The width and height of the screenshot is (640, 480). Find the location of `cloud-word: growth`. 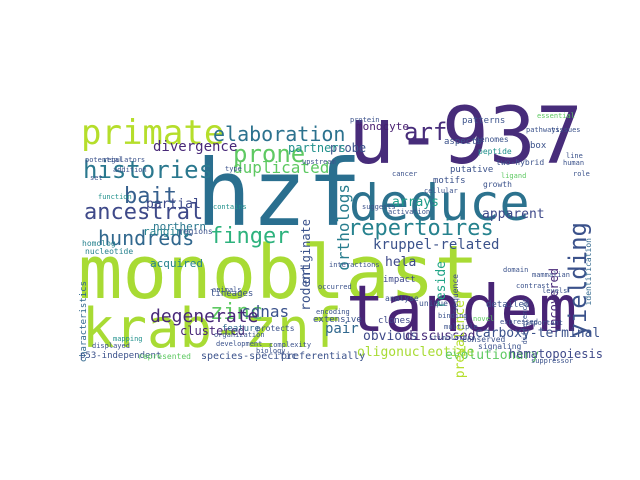

cloud-word: growth is located at coordinates (497, 184).